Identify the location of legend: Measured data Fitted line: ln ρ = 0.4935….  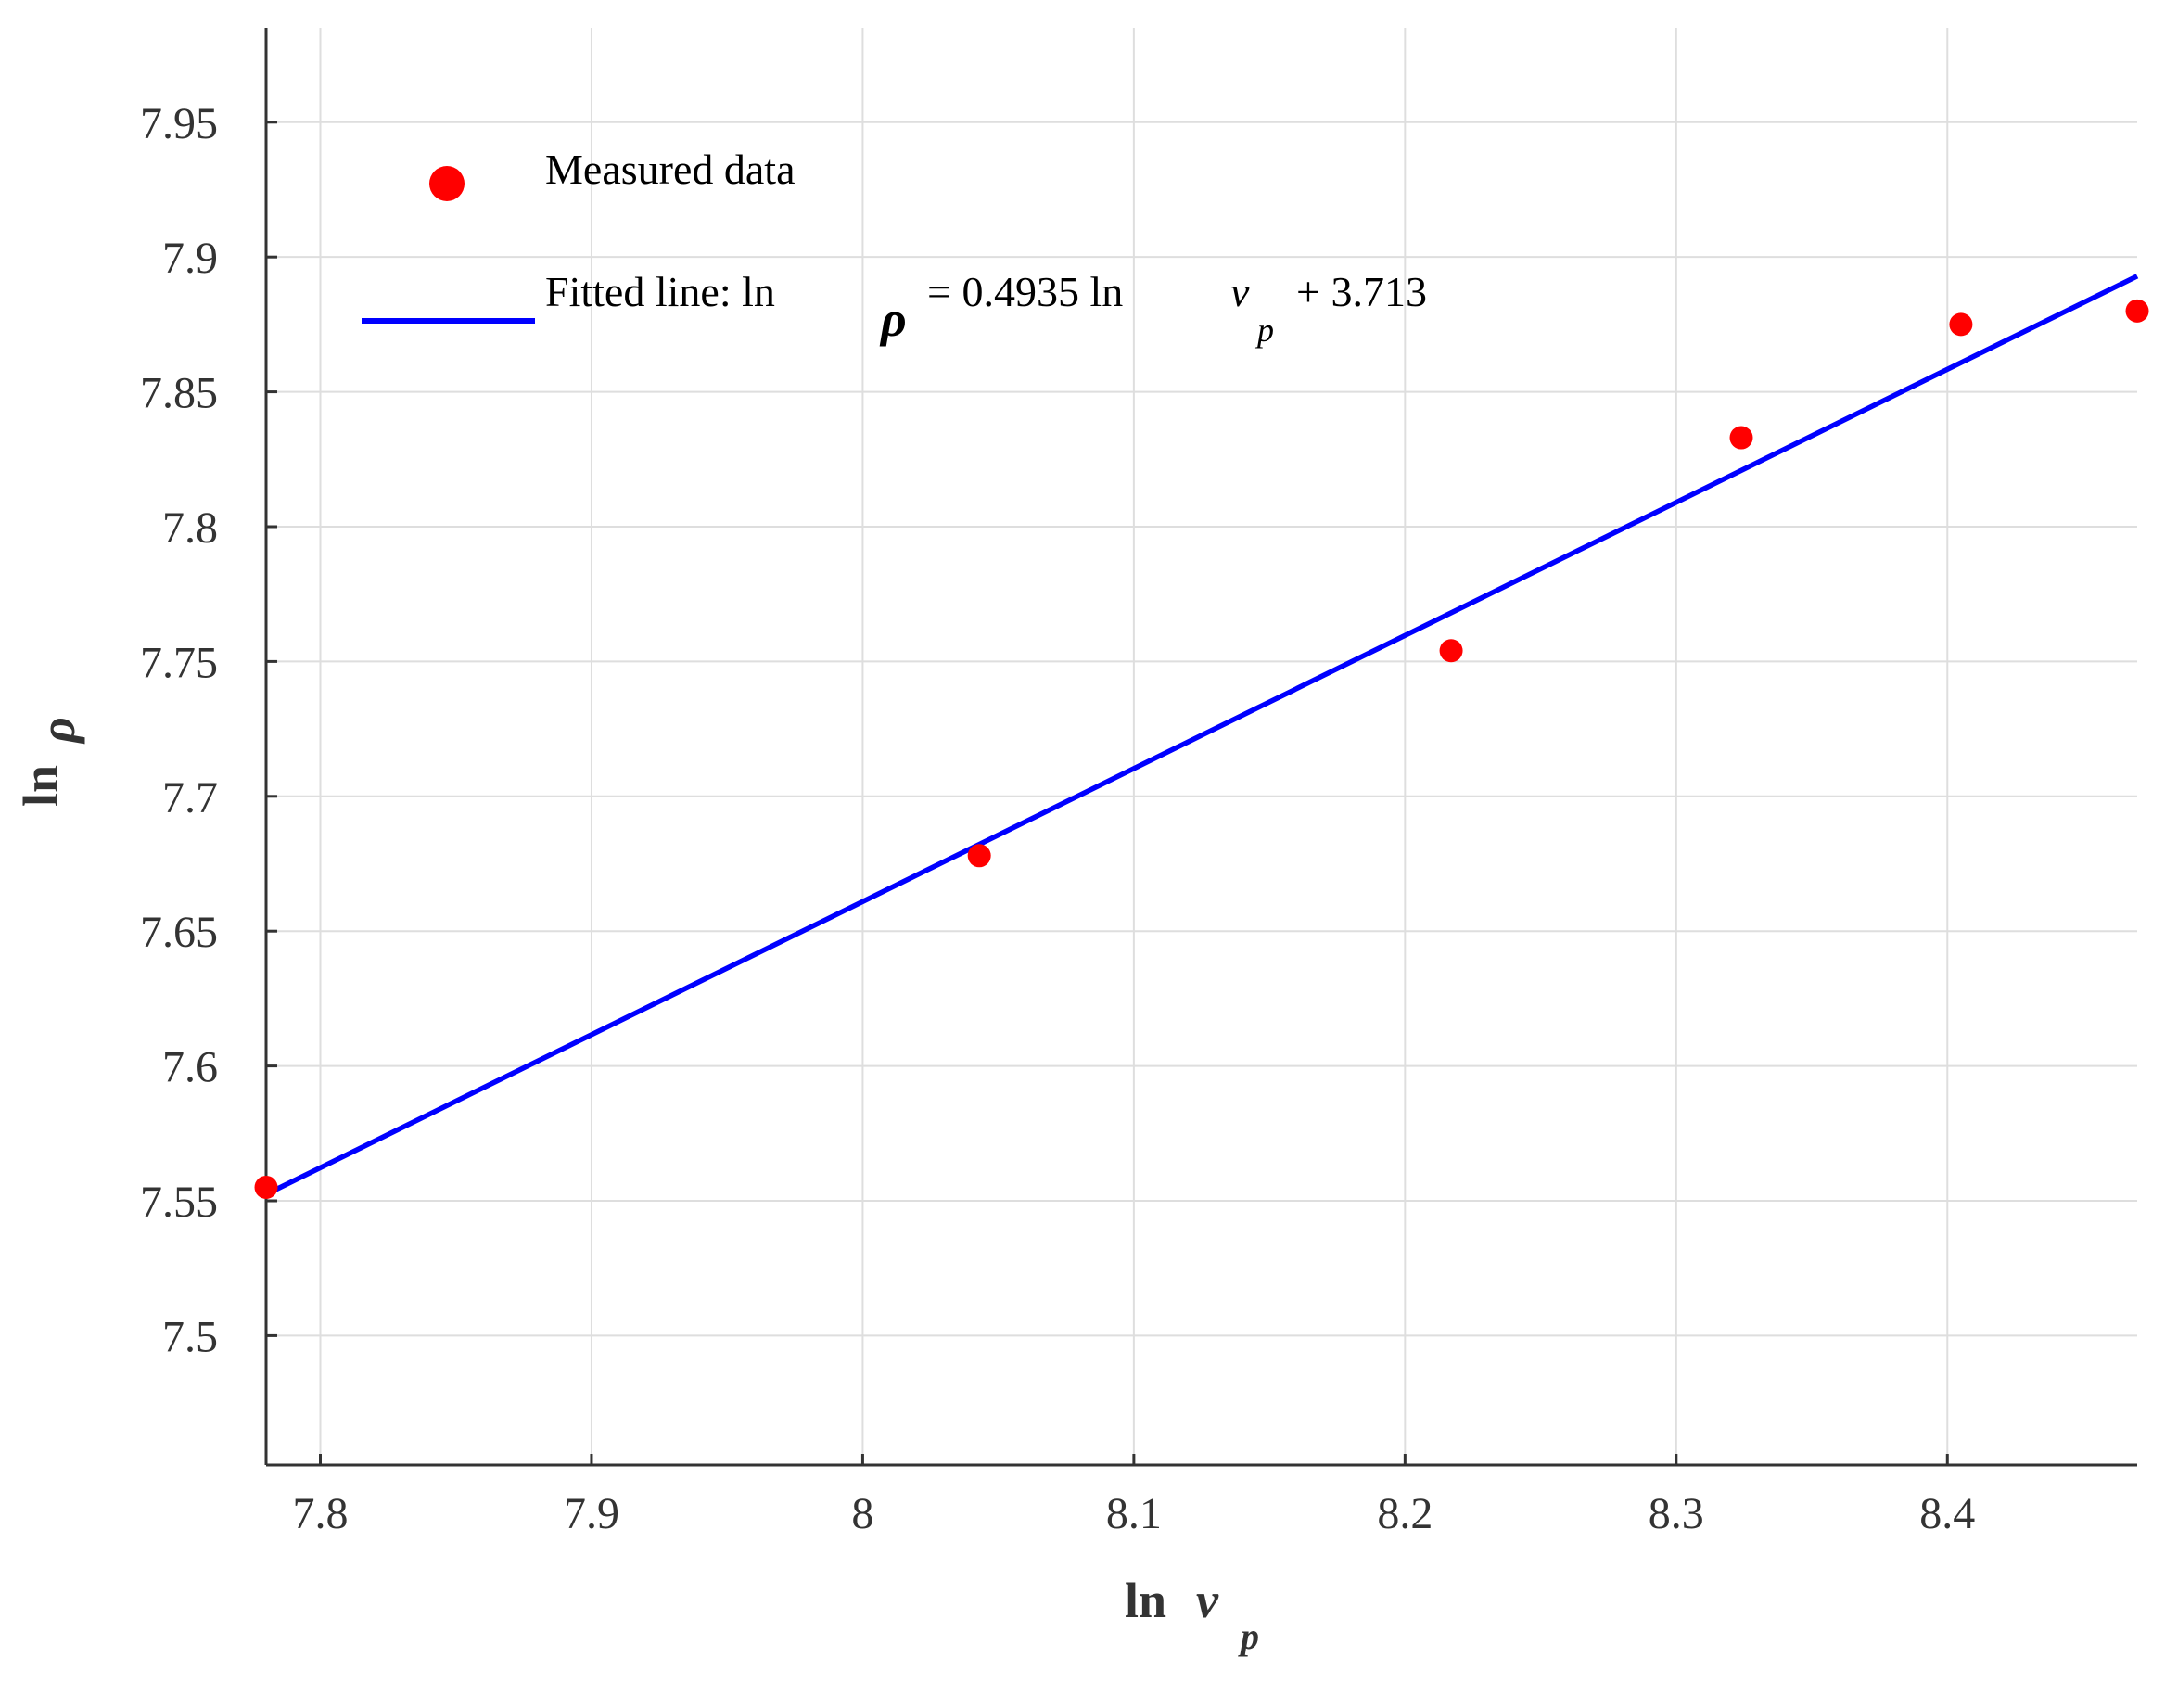
(894, 247).